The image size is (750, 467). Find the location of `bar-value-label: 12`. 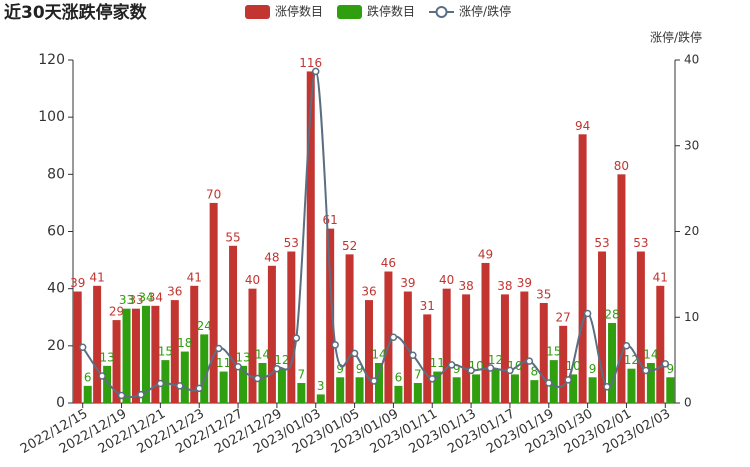

bar-value-label: 12 is located at coordinates (281, 360).